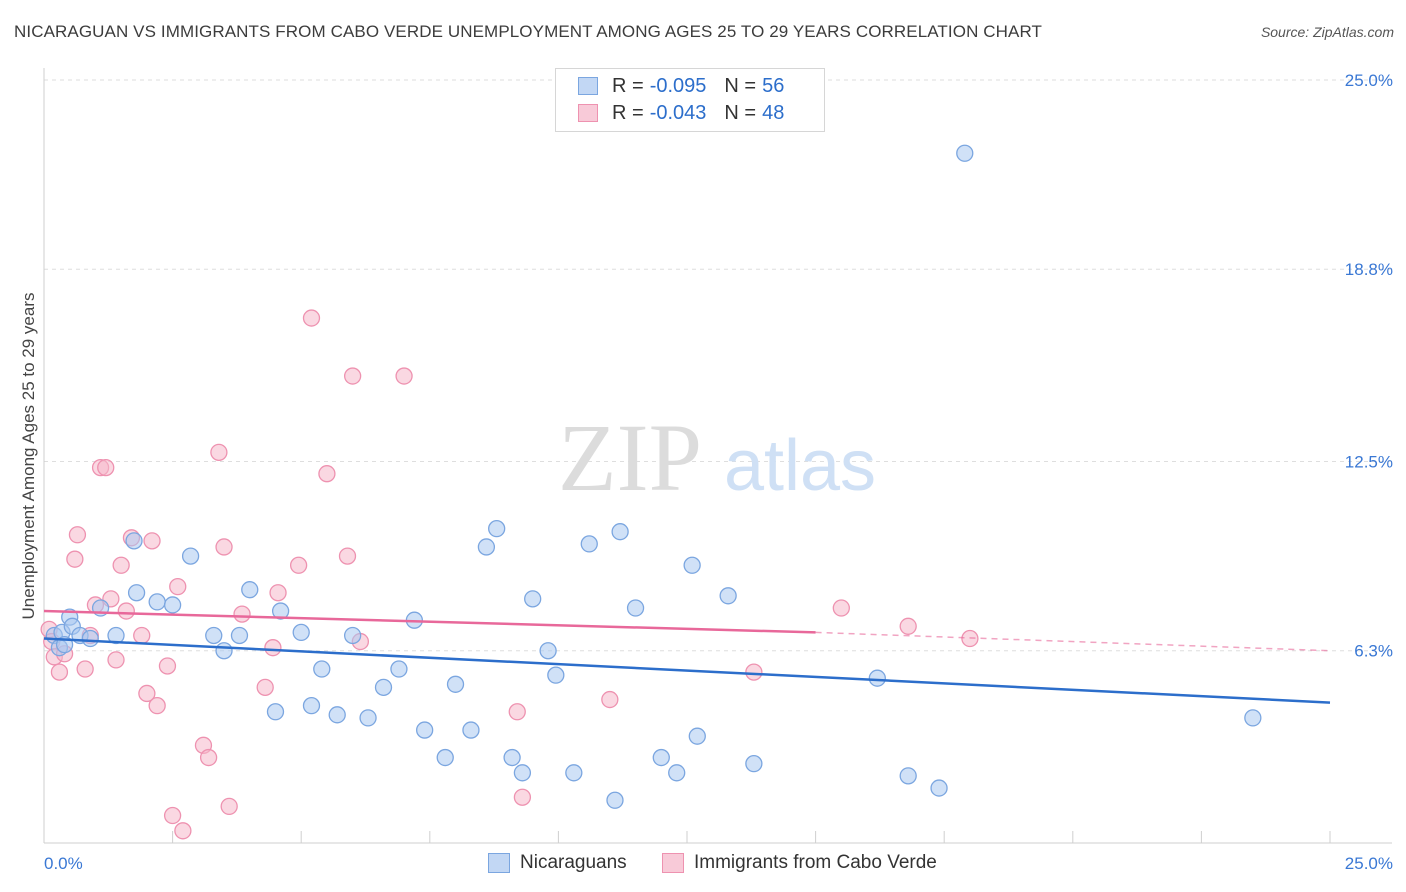 The height and width of the screenshot is (892, 1406). Describe the element at coordinates (630, 457) in the screenshot. I see `watermark-zip: ZIP` at that location.